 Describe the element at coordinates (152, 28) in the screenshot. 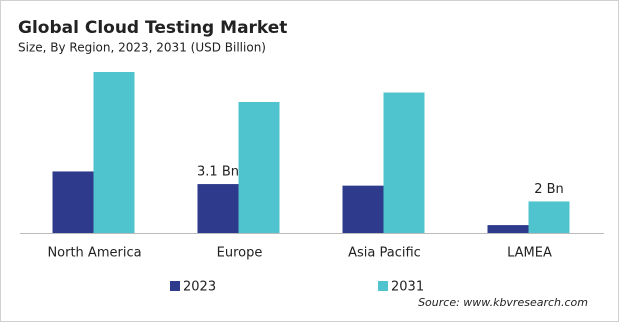

I see `chart-title: Global Cloud Testing Market` at that location.